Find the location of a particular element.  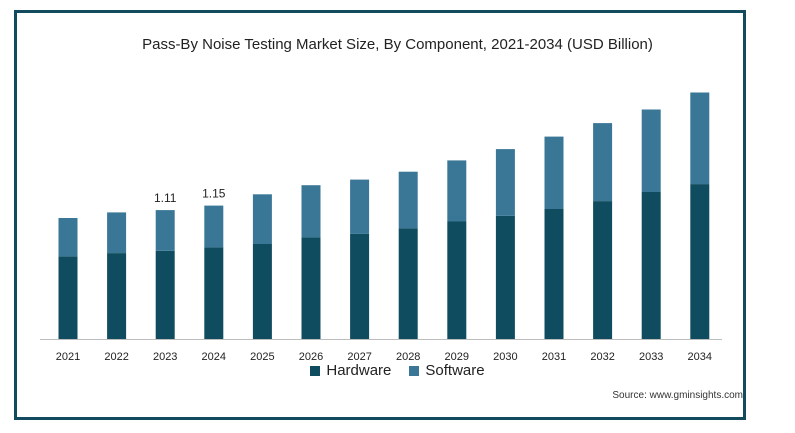

data-label-2024: 1.15 is located at coordinates (214, 194).